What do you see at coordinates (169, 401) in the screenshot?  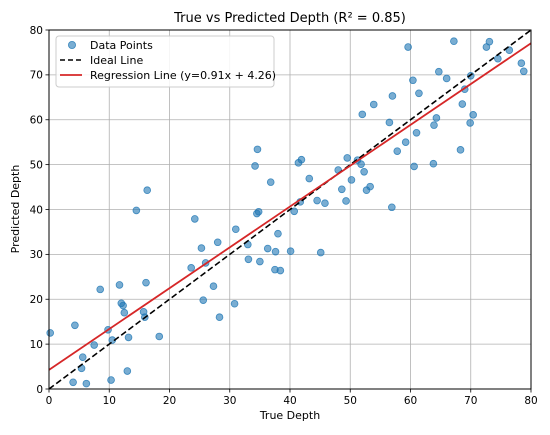 I see `x-tick-label: 20` at bounding box center [169, 401].